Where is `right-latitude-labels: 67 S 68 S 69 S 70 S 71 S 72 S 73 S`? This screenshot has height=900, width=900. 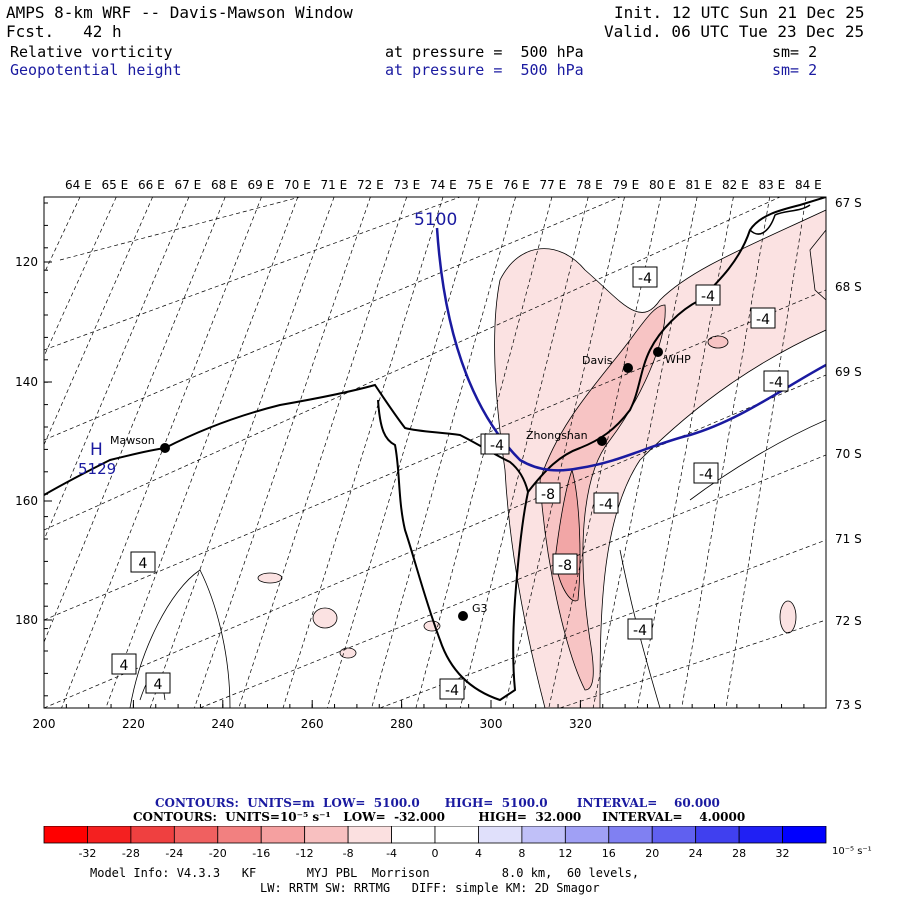 right-latitude-labels: 67 S 68 S 69 S 70 S 71 S 72 S 73 S is located at coordinates (848, 454).